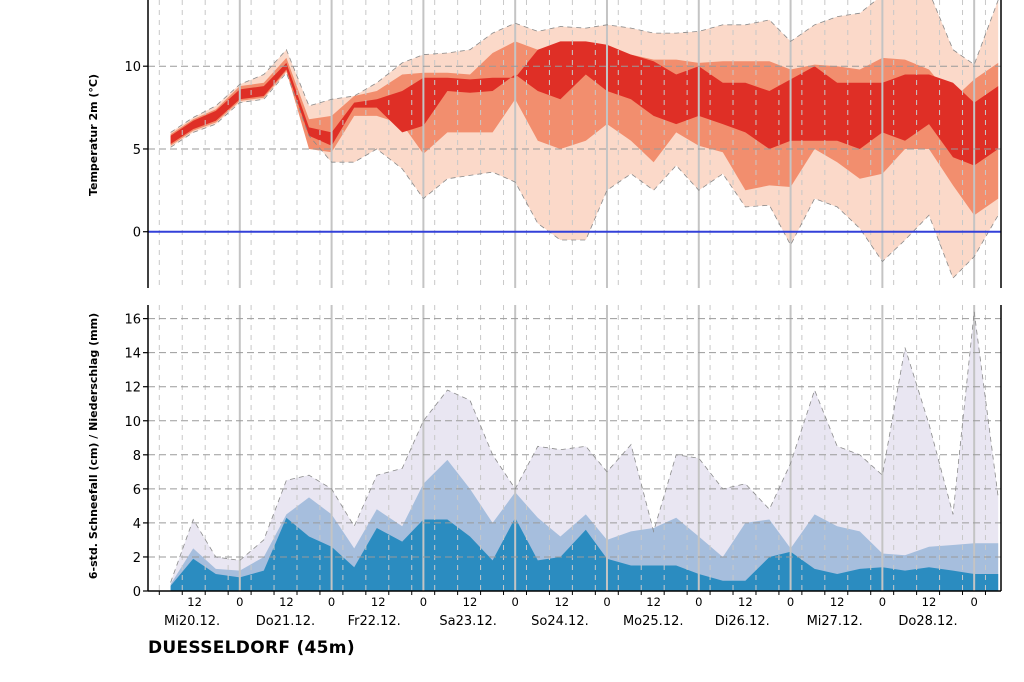 This screenshot has width=1024, height=682. What do you see at coordinates (132, 388) in the screenshot?
I see `y-tick-label: 12` at bounding box center [132, 388].